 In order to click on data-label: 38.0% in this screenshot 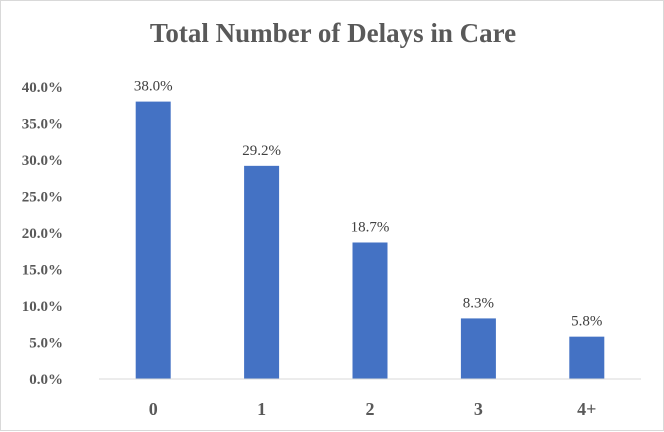, I will do `click(153, 87)`.